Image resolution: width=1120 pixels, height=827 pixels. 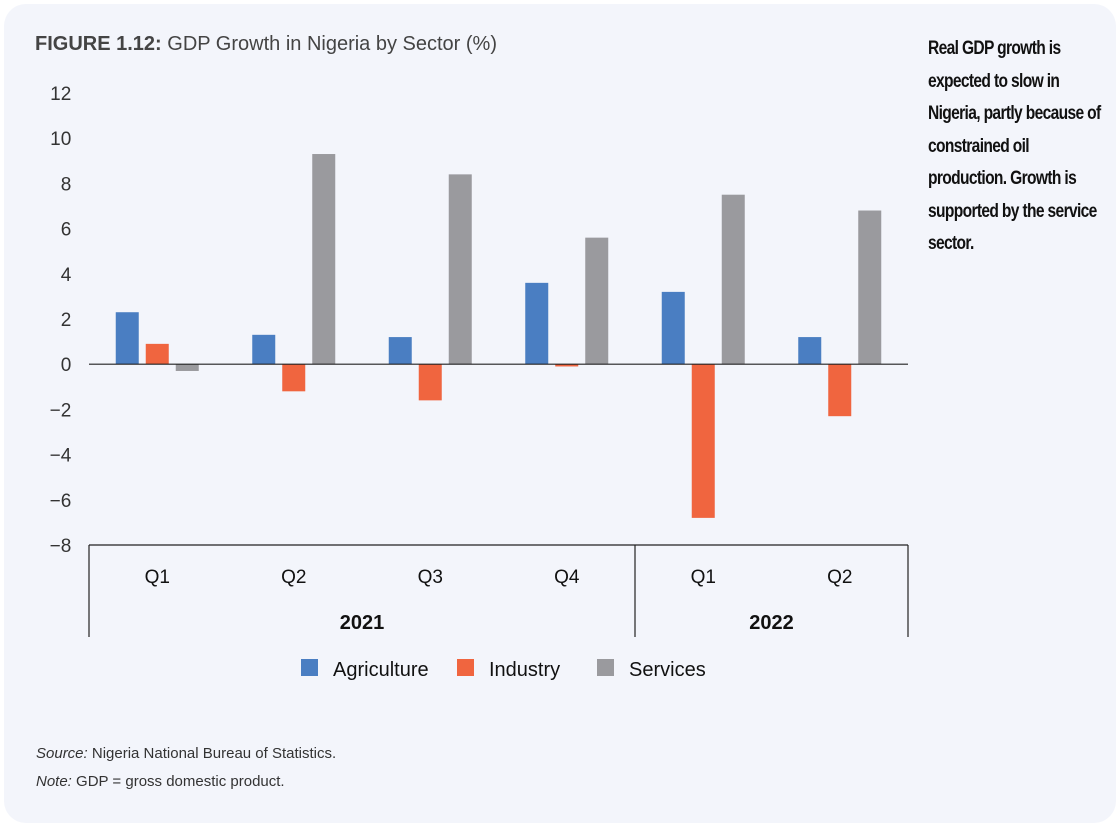 What do you see at coordinates (771, 623) in the screenshot?
I see `group-label: 2022` at bounding box center [771, 623].